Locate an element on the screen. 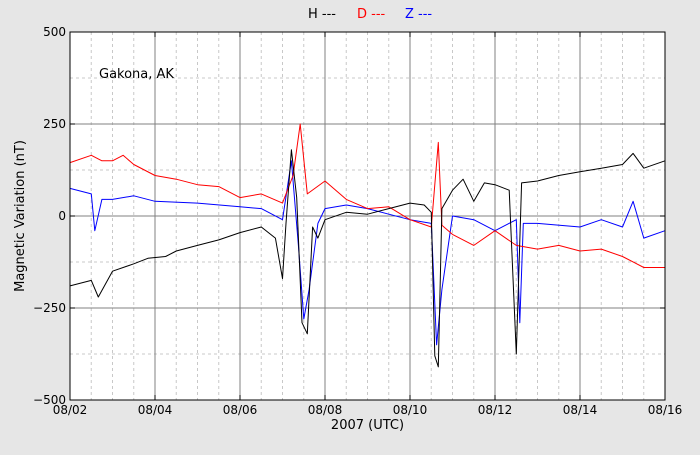 The image size is (700, 455). station-annotation: Gakona, AK is located at coordinates (136, 74).